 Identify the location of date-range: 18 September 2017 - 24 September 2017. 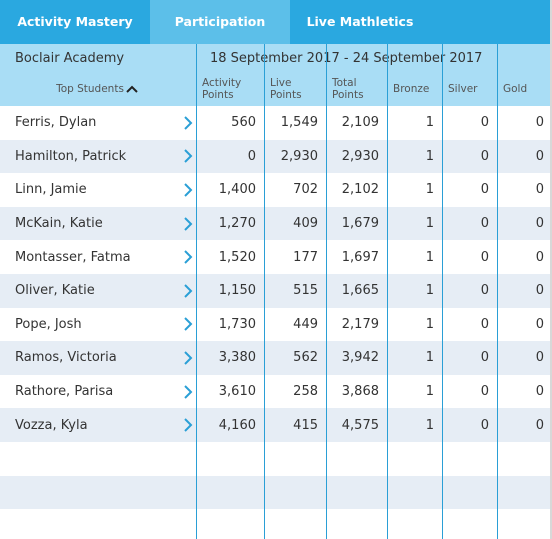
(346, 58).